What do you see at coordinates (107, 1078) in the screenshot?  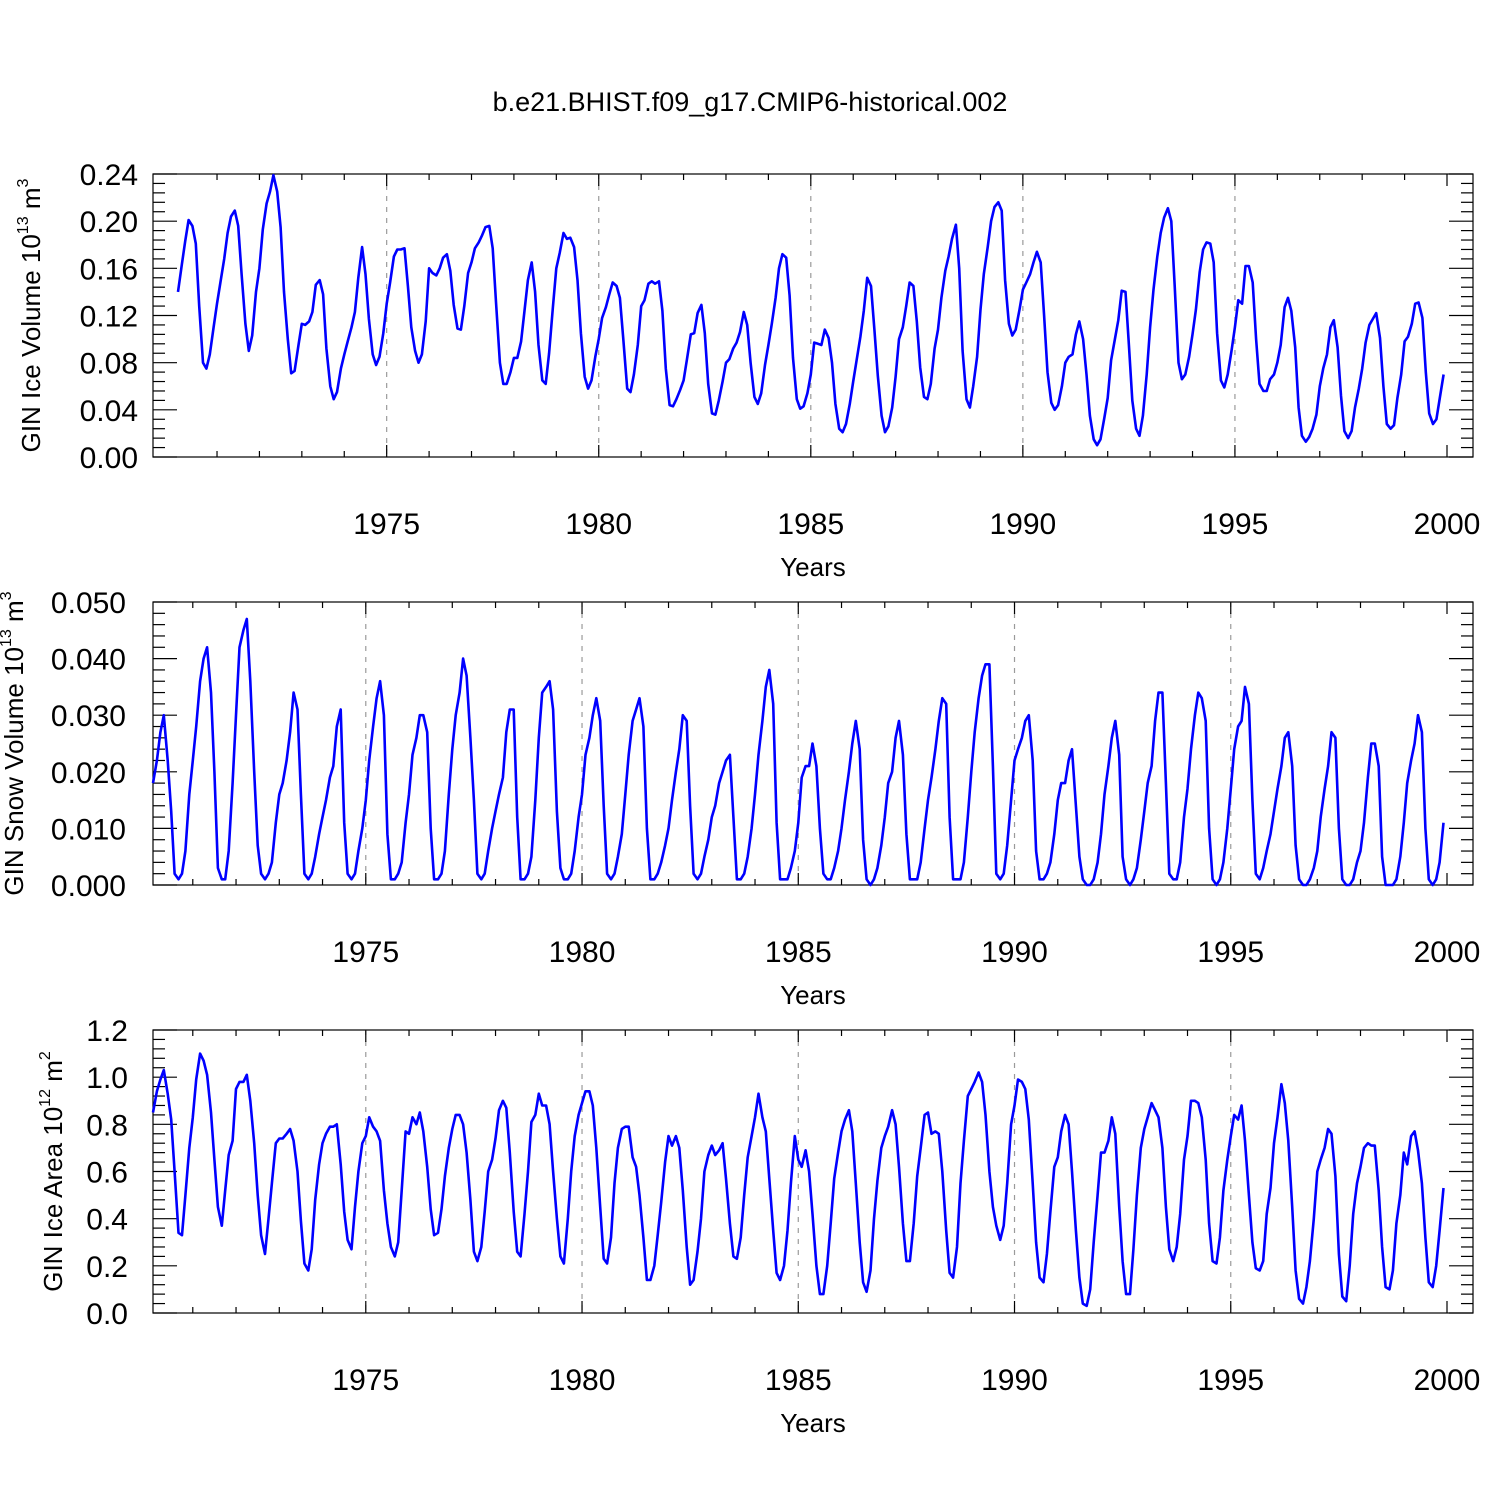 I see `y-tick-label: 1.0` at bounding box center [107, 1078].